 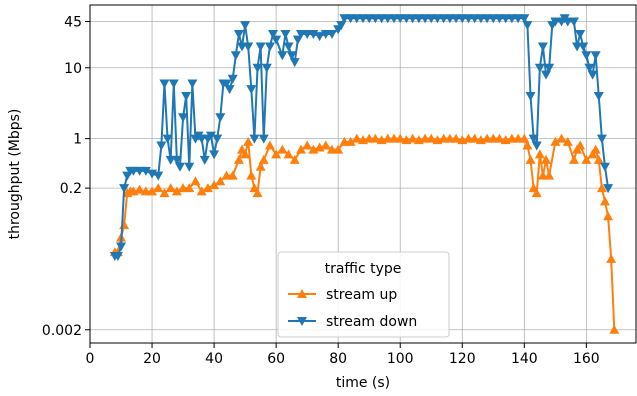 What do you see at coordinates (371, 322) in the screenshot?
I see `legend-label: stream down` at bounding box center [371, 322].